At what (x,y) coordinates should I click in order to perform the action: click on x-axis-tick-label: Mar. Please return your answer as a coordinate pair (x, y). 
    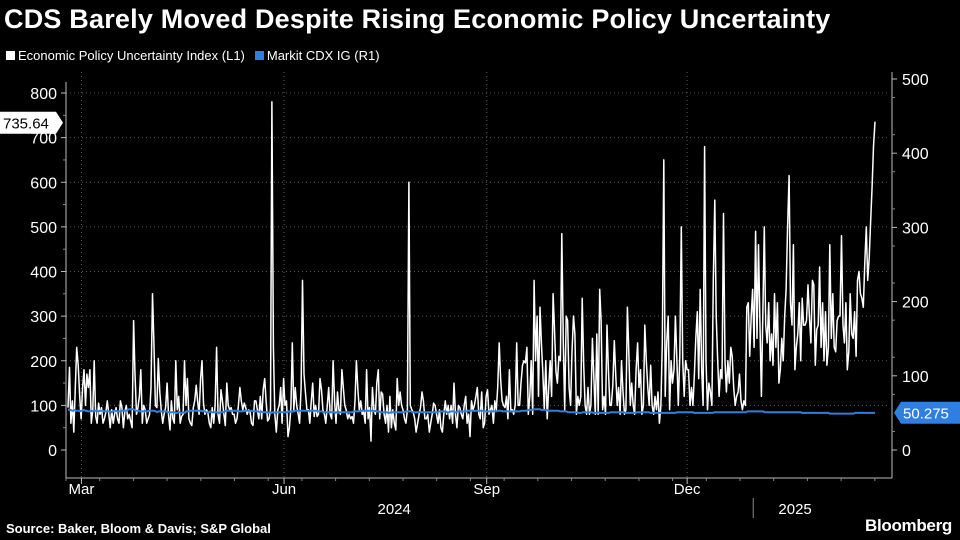
    Looking at the image, I should click on (81, 489).